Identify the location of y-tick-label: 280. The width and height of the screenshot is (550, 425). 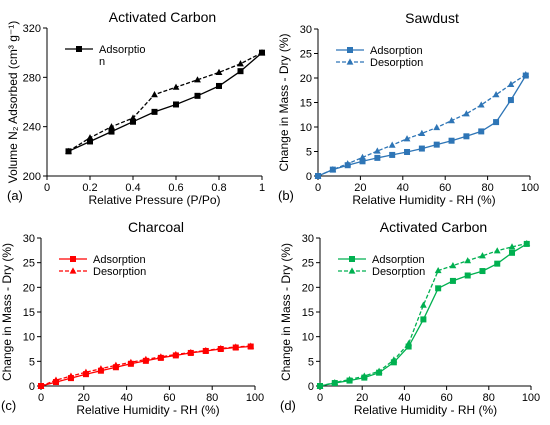
(32, 78).